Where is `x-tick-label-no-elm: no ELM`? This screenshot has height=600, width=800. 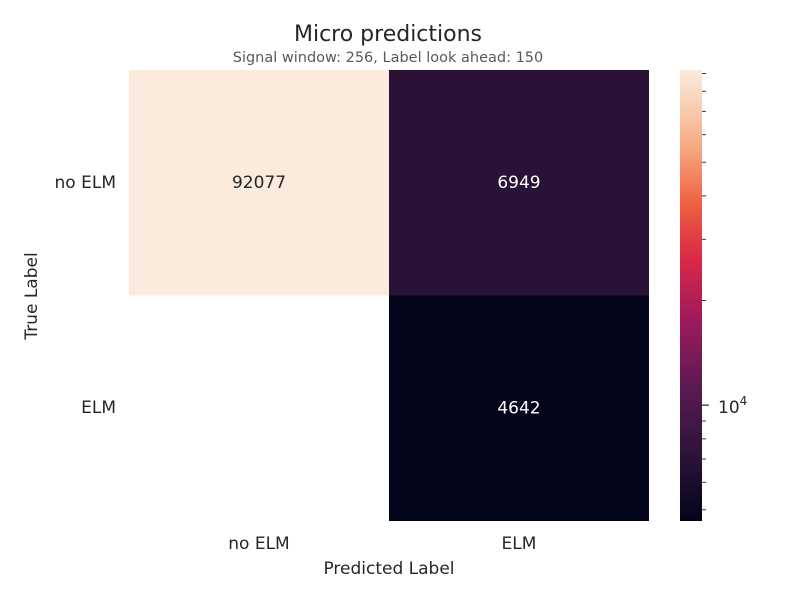
x-tick-label-no-elm: no ELM is located at coordinates (258, 544).